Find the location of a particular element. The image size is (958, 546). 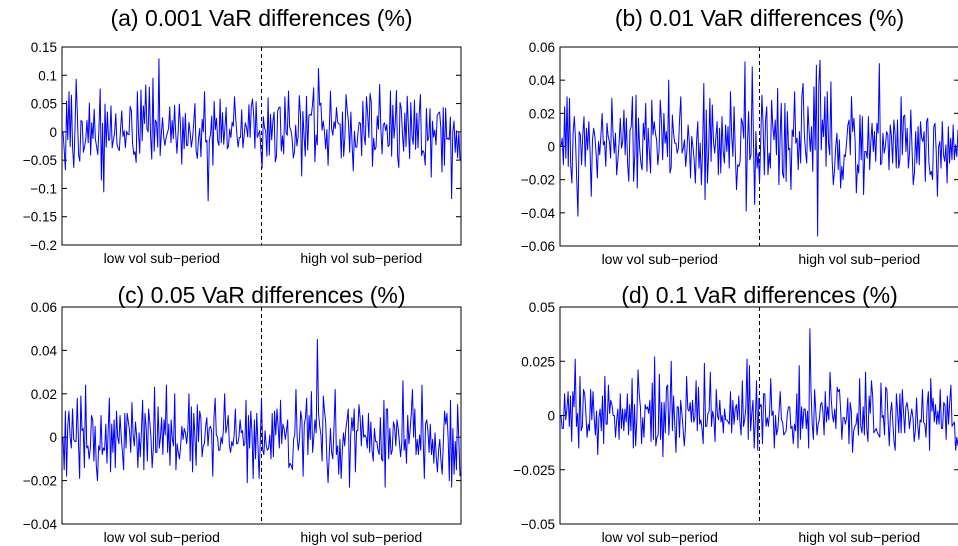

y-tick-label: −0.1 is located at coordinates (43, 188).